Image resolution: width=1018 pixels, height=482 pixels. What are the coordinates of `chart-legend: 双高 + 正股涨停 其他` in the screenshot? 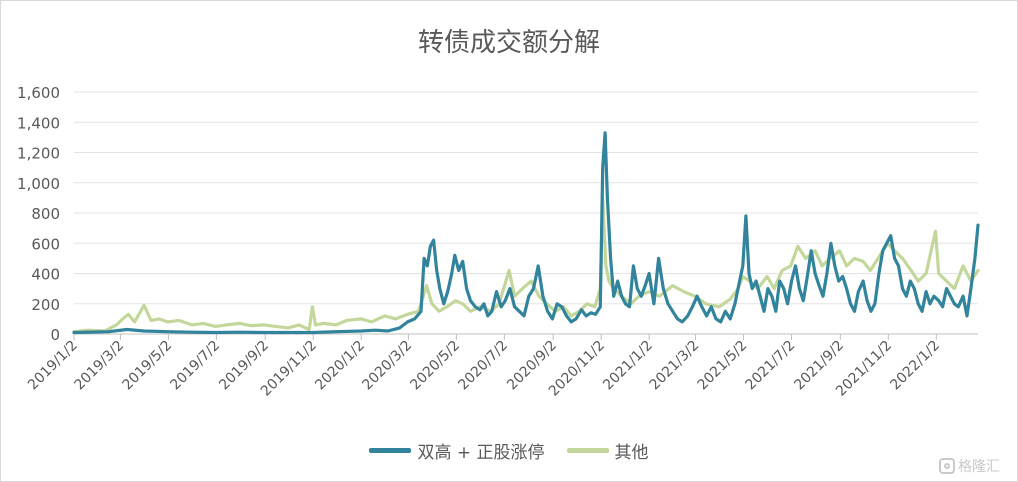 It's located at (509, 450).